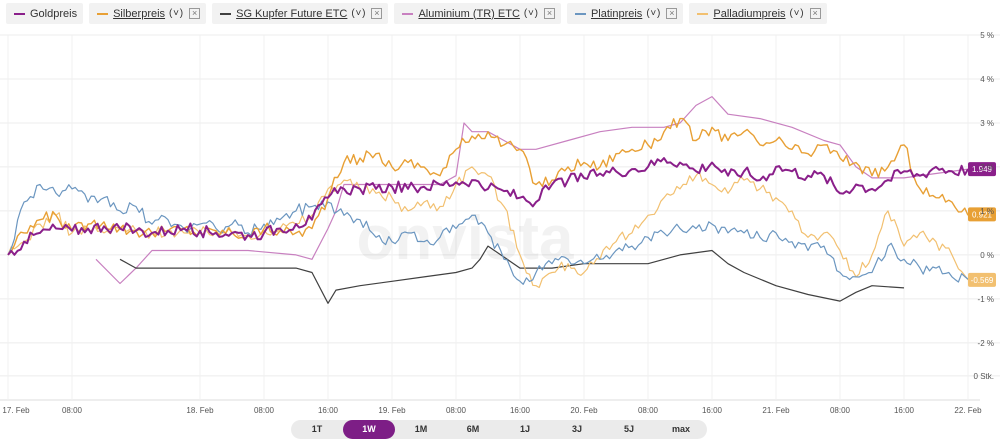 The image size is (1000, 440). What do you see at coordinates (421, 429) in the screenshot?
I see `timeframe-button-1m: 1M` at bounding box center [421, 429].